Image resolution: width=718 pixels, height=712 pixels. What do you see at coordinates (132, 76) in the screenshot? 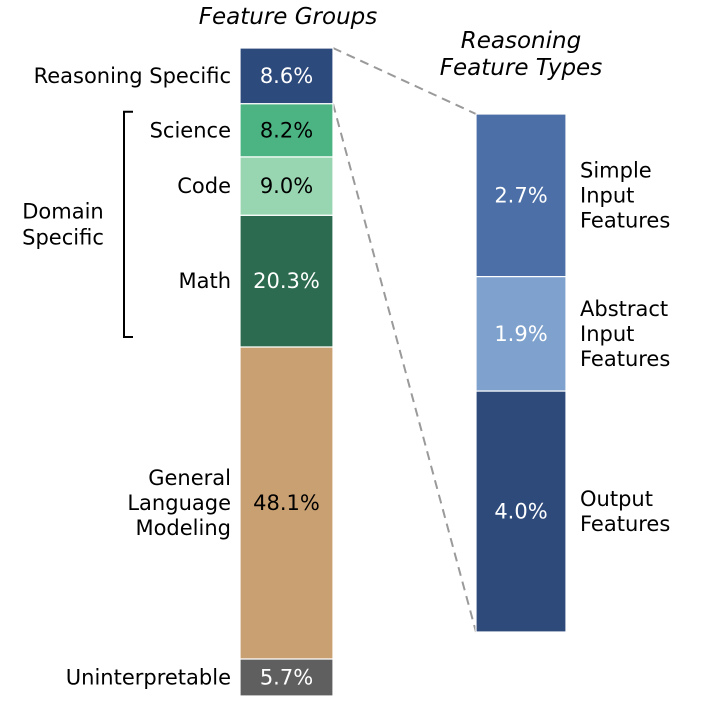
I see `segment-label-reasoning-specific: Reasoning Specific` at bounding box center [132, 76].